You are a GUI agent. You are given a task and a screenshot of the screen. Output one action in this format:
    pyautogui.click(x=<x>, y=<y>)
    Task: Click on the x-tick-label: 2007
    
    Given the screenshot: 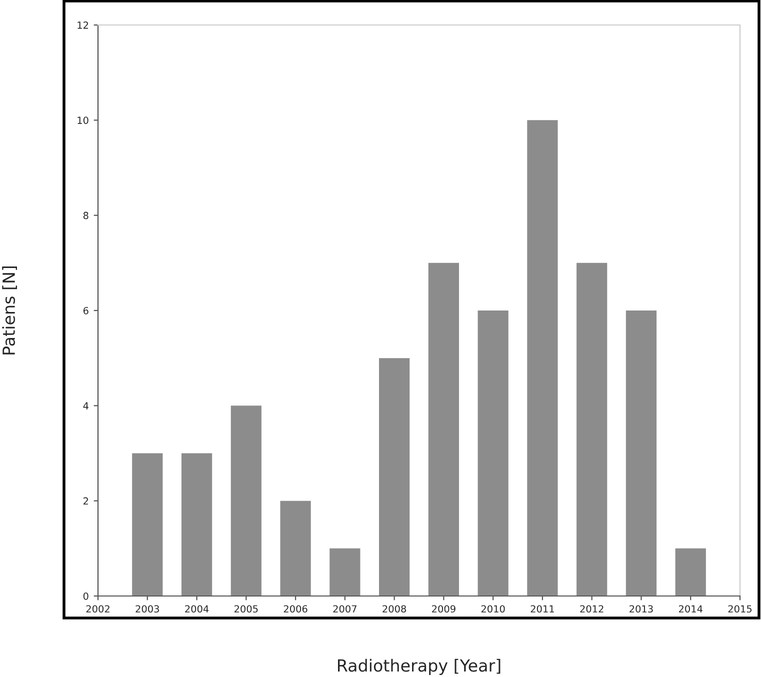 What is the action you would take?
    pyautogui.click(x=344, y=609)
    